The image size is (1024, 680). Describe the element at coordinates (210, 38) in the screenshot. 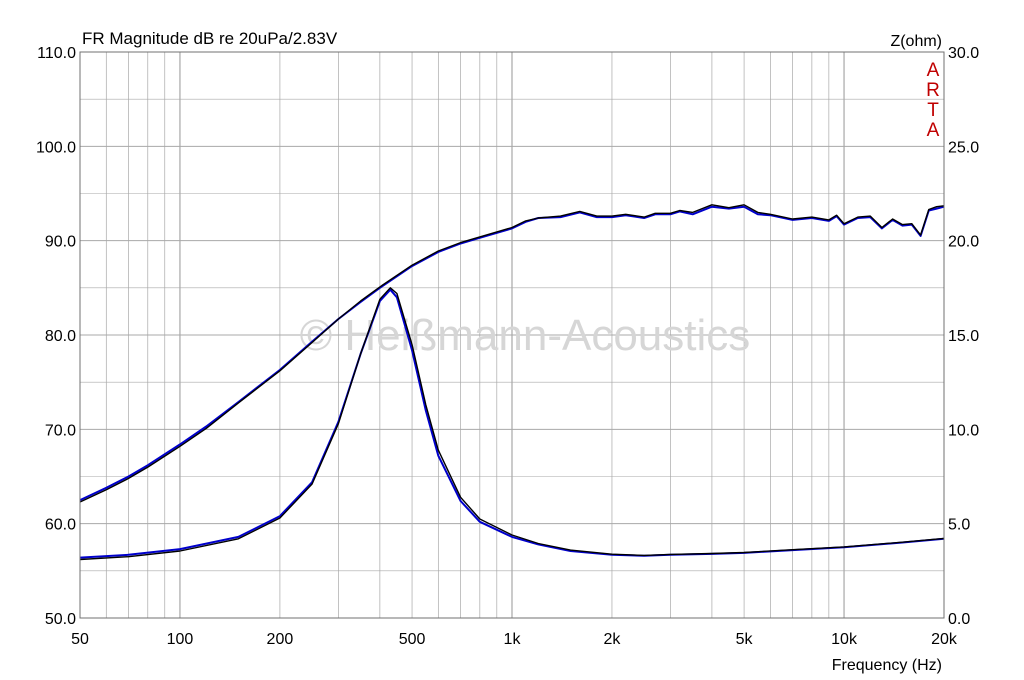

I see `chart-title: FR Magnitude dB re 20uPa/2.83V` at that location.